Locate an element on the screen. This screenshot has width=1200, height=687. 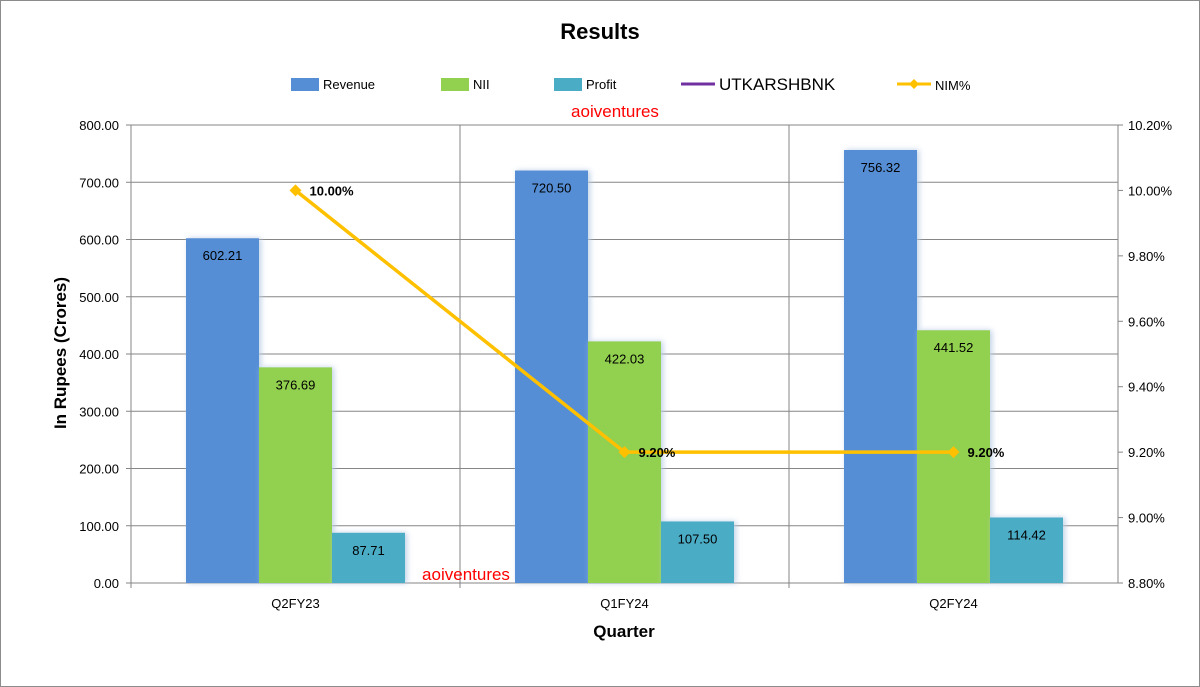
legend-swatch-nii is located at coordinates (455, 84).